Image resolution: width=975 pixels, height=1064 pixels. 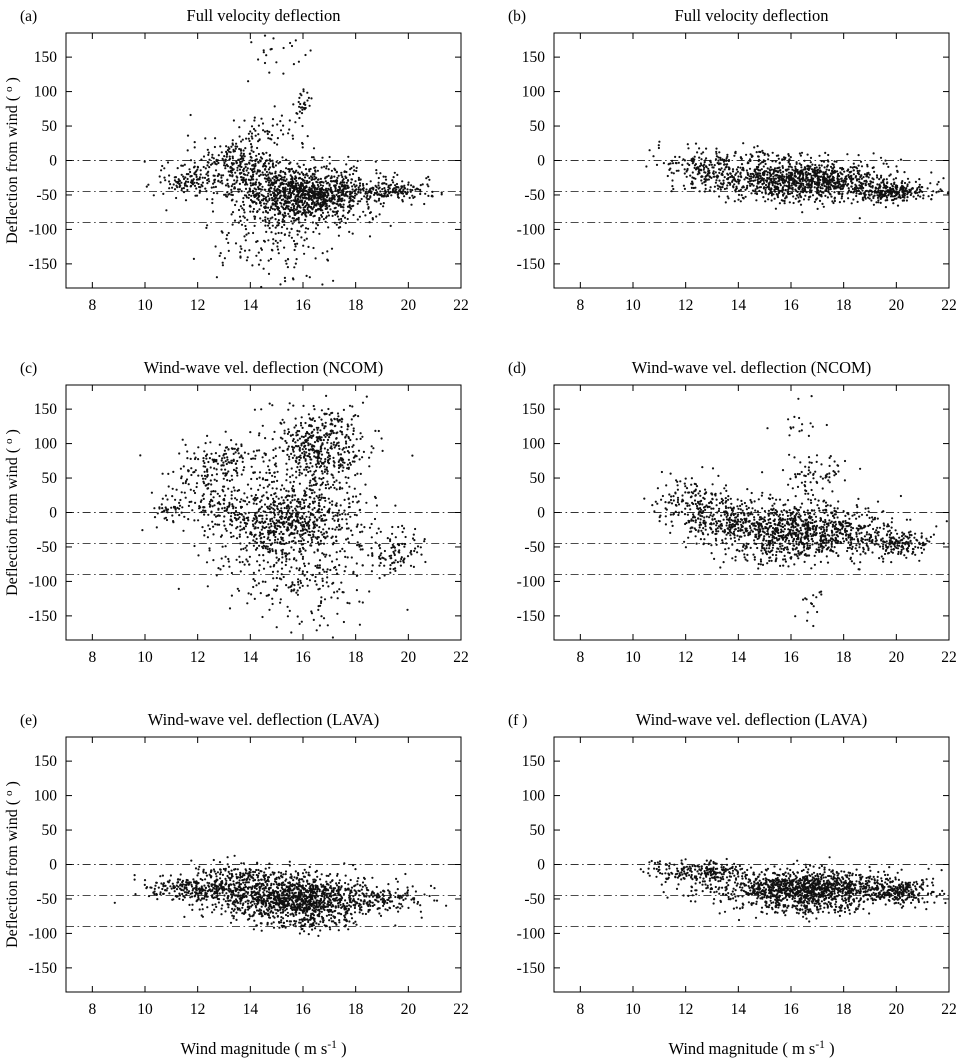 What do you see at coordinates (28, 368) in the screenshot?
I see `panel-letter: (c)` at bounding box center [28, 368].